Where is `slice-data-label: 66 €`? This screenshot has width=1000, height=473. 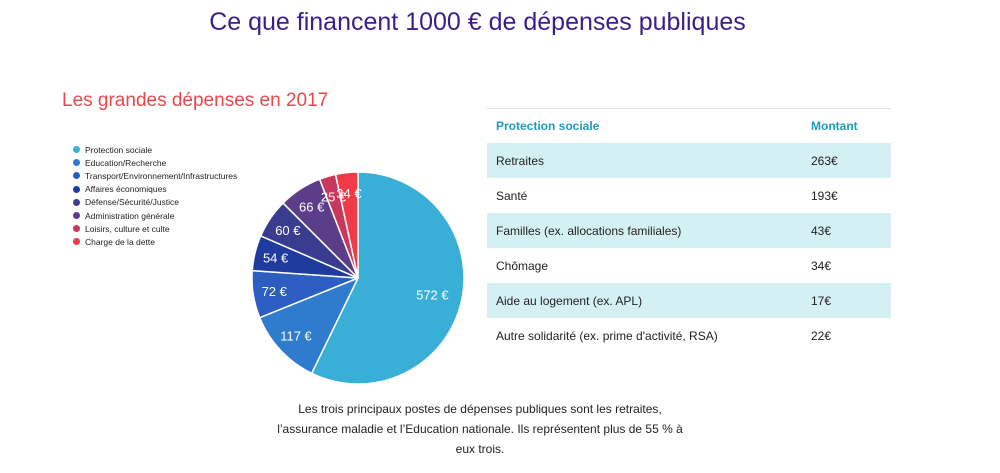 slice-data-label: 66 € is located at coordinates (312, 206).